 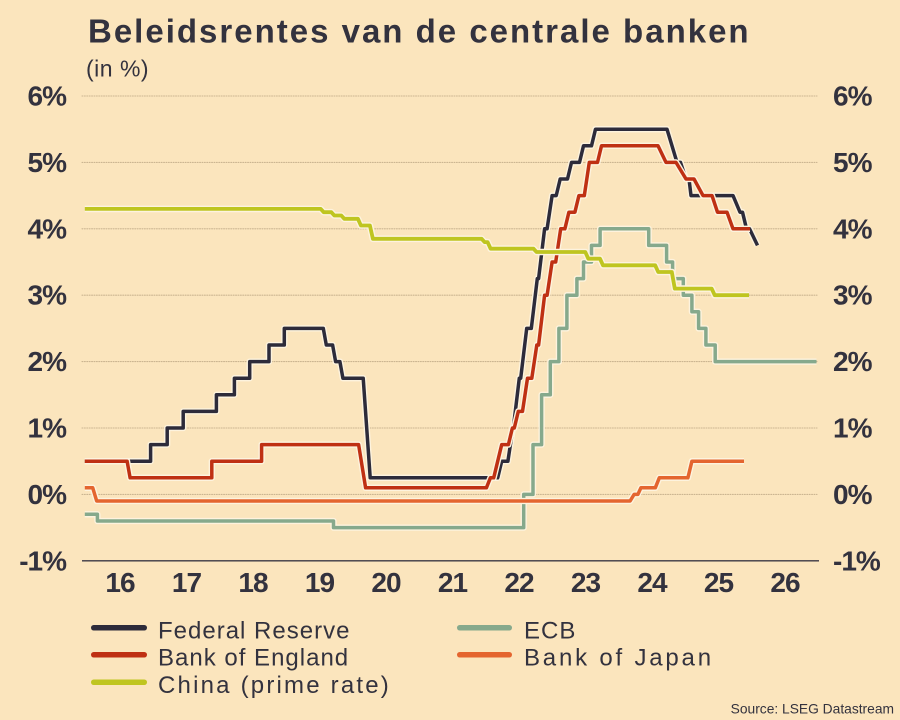 What do you see at coordinates (253, 658) in the screenshot?
I see `svg-text: Bank of England` at bounding box center [253, 658].